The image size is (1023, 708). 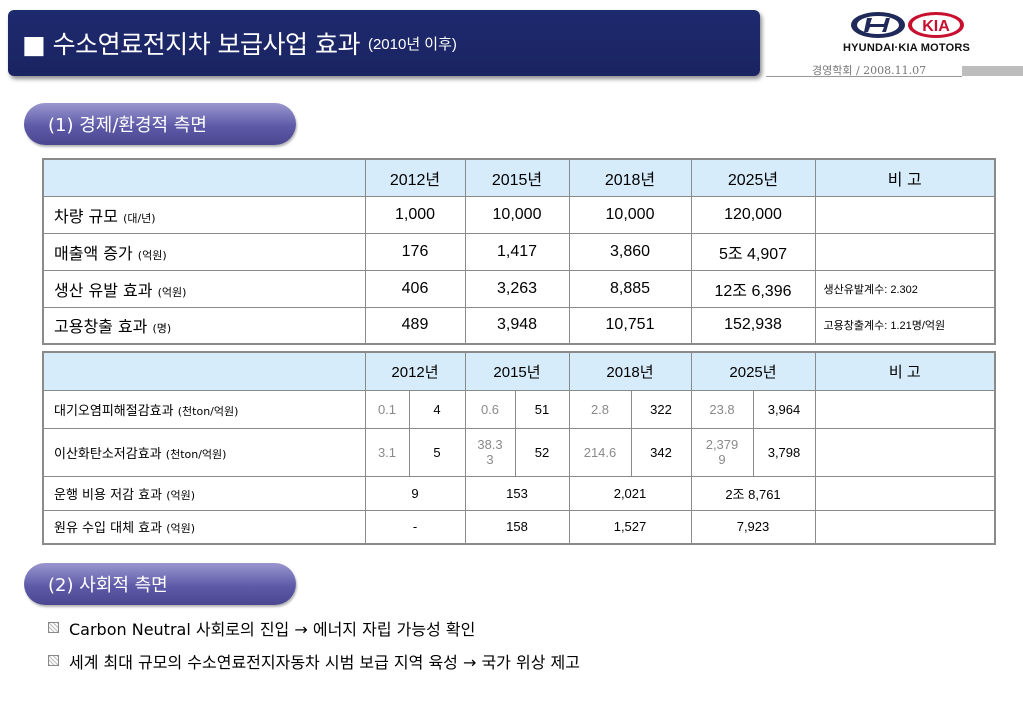 What do you see at coordinates (907, 25) in the screenshot?
I see `hyundai-kia-logo: KIA` at bounding box center [907, 25].